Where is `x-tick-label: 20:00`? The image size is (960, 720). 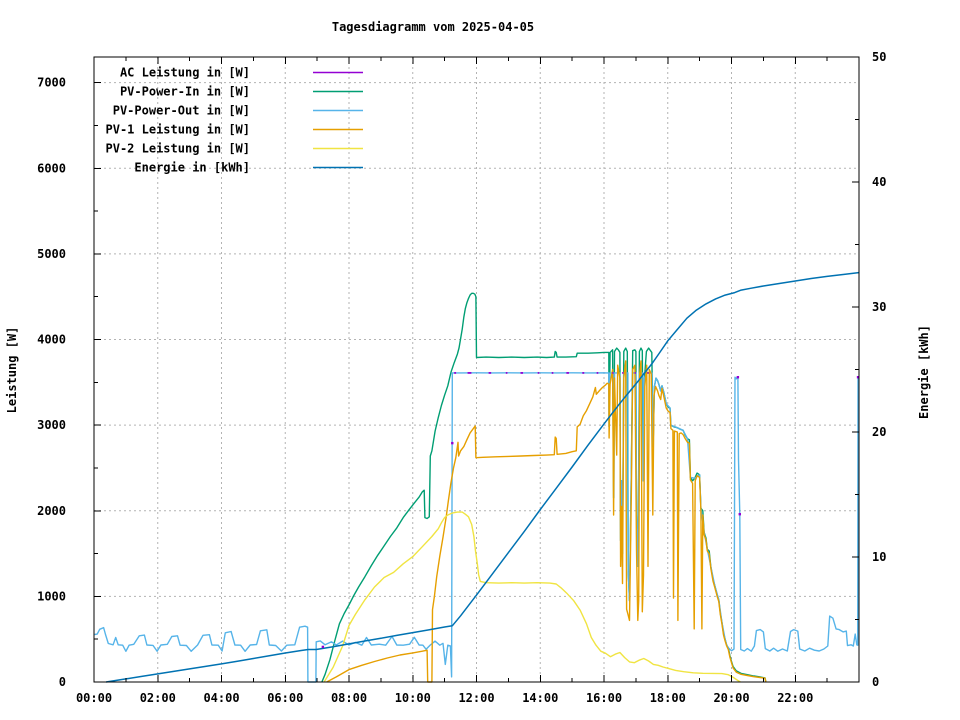
x-tick-label: 20:00 is located at coordinates (731, 698).